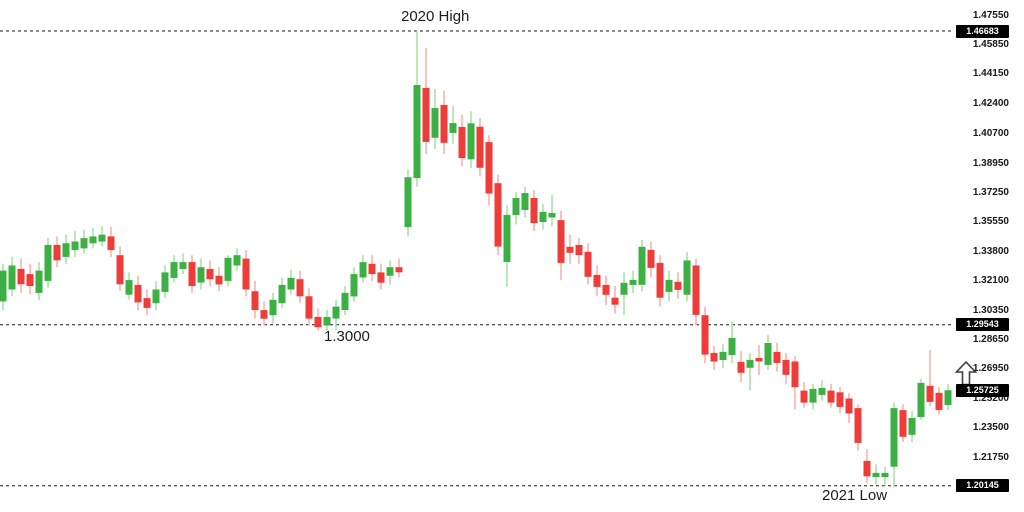  What do you see at coordinates (855, 495) in the screenshot?
I see `annotation-2021-low: 2021 Low` at bounding box center [855, 495].